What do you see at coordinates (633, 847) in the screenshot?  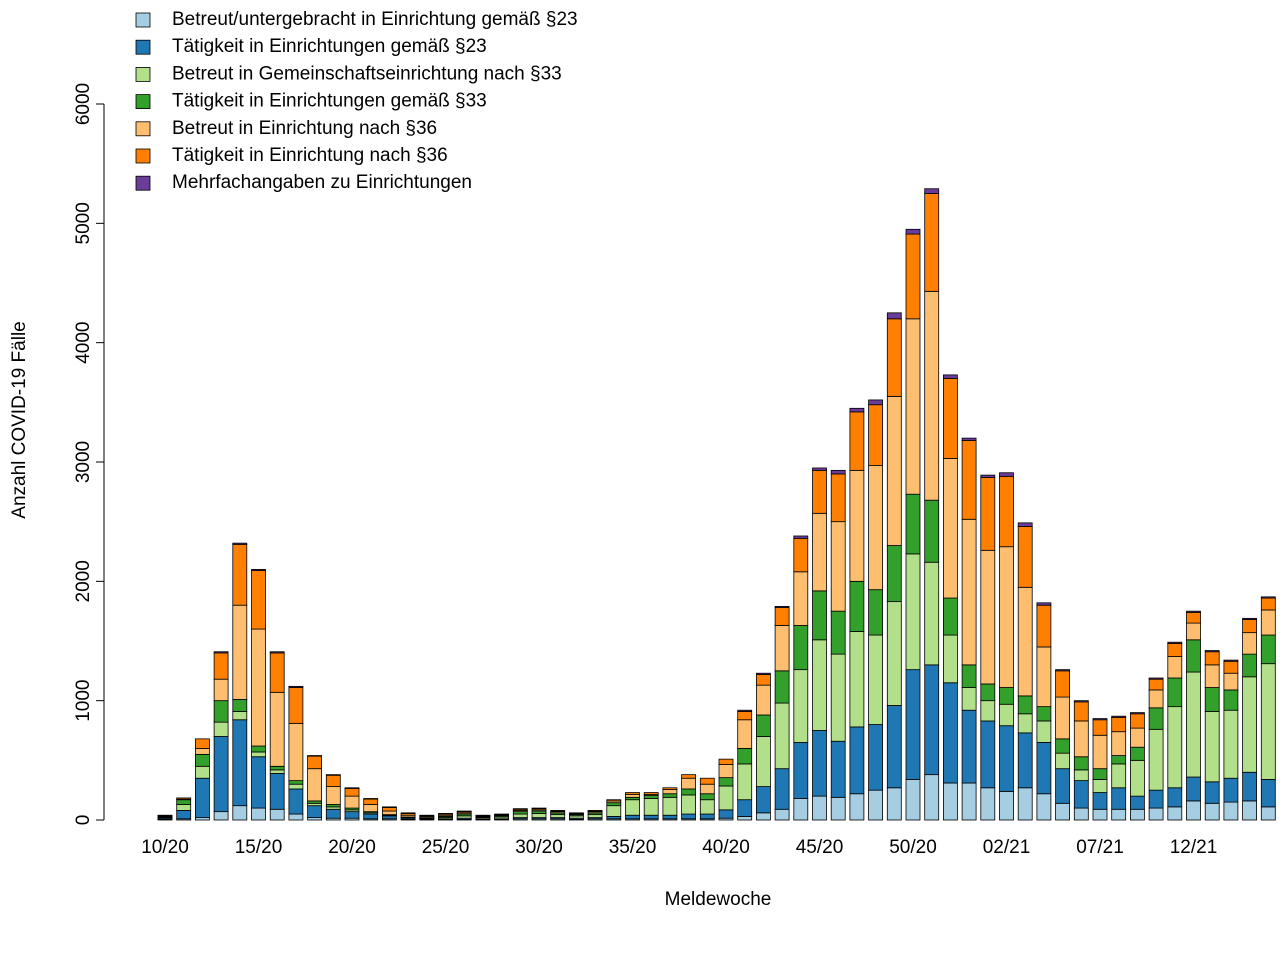 I see `x-tick-label: 35/20` at bounding box center [633, 847].